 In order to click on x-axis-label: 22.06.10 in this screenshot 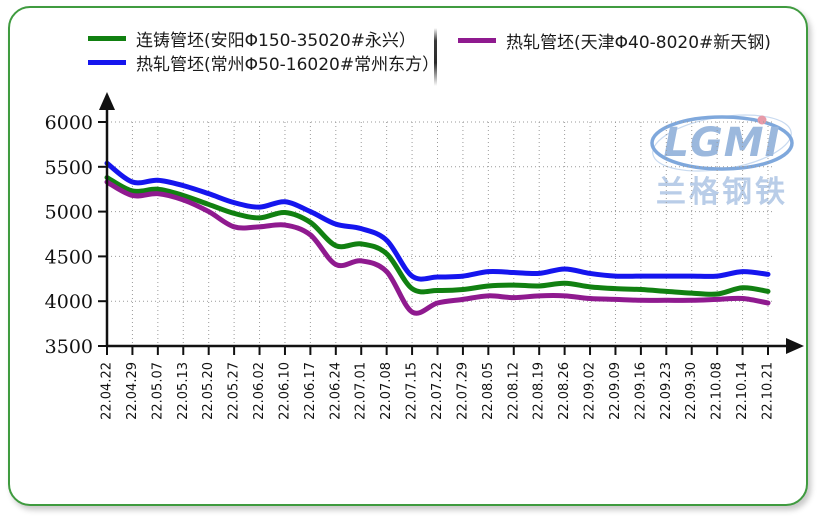, I will do `click(284, 391)`.